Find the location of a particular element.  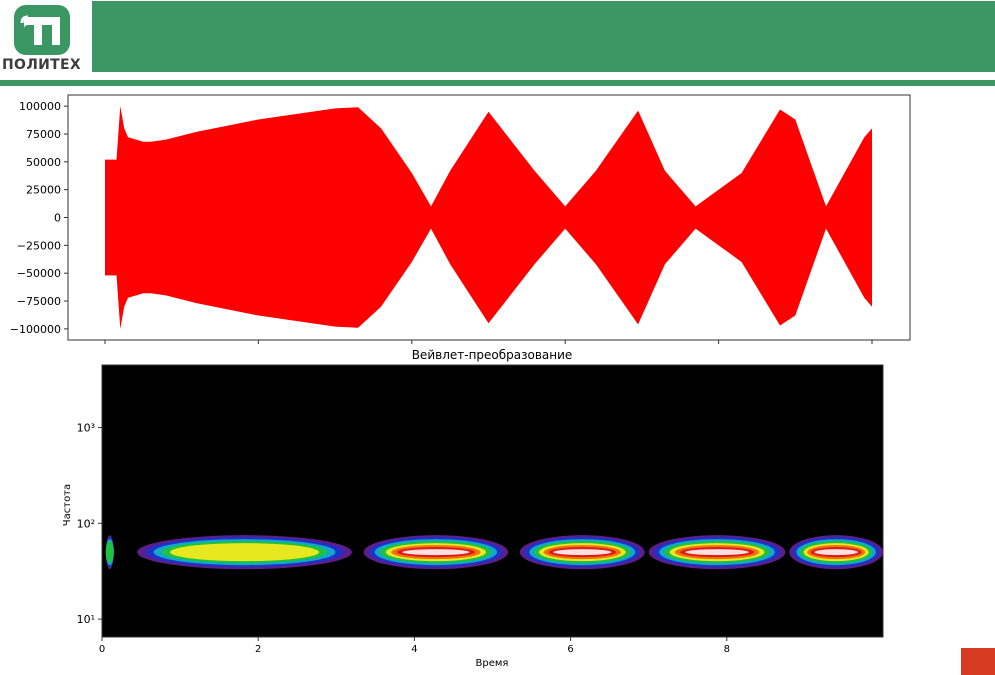

signal-y-tick-label: −100000 is located at coordinates (35, 329).